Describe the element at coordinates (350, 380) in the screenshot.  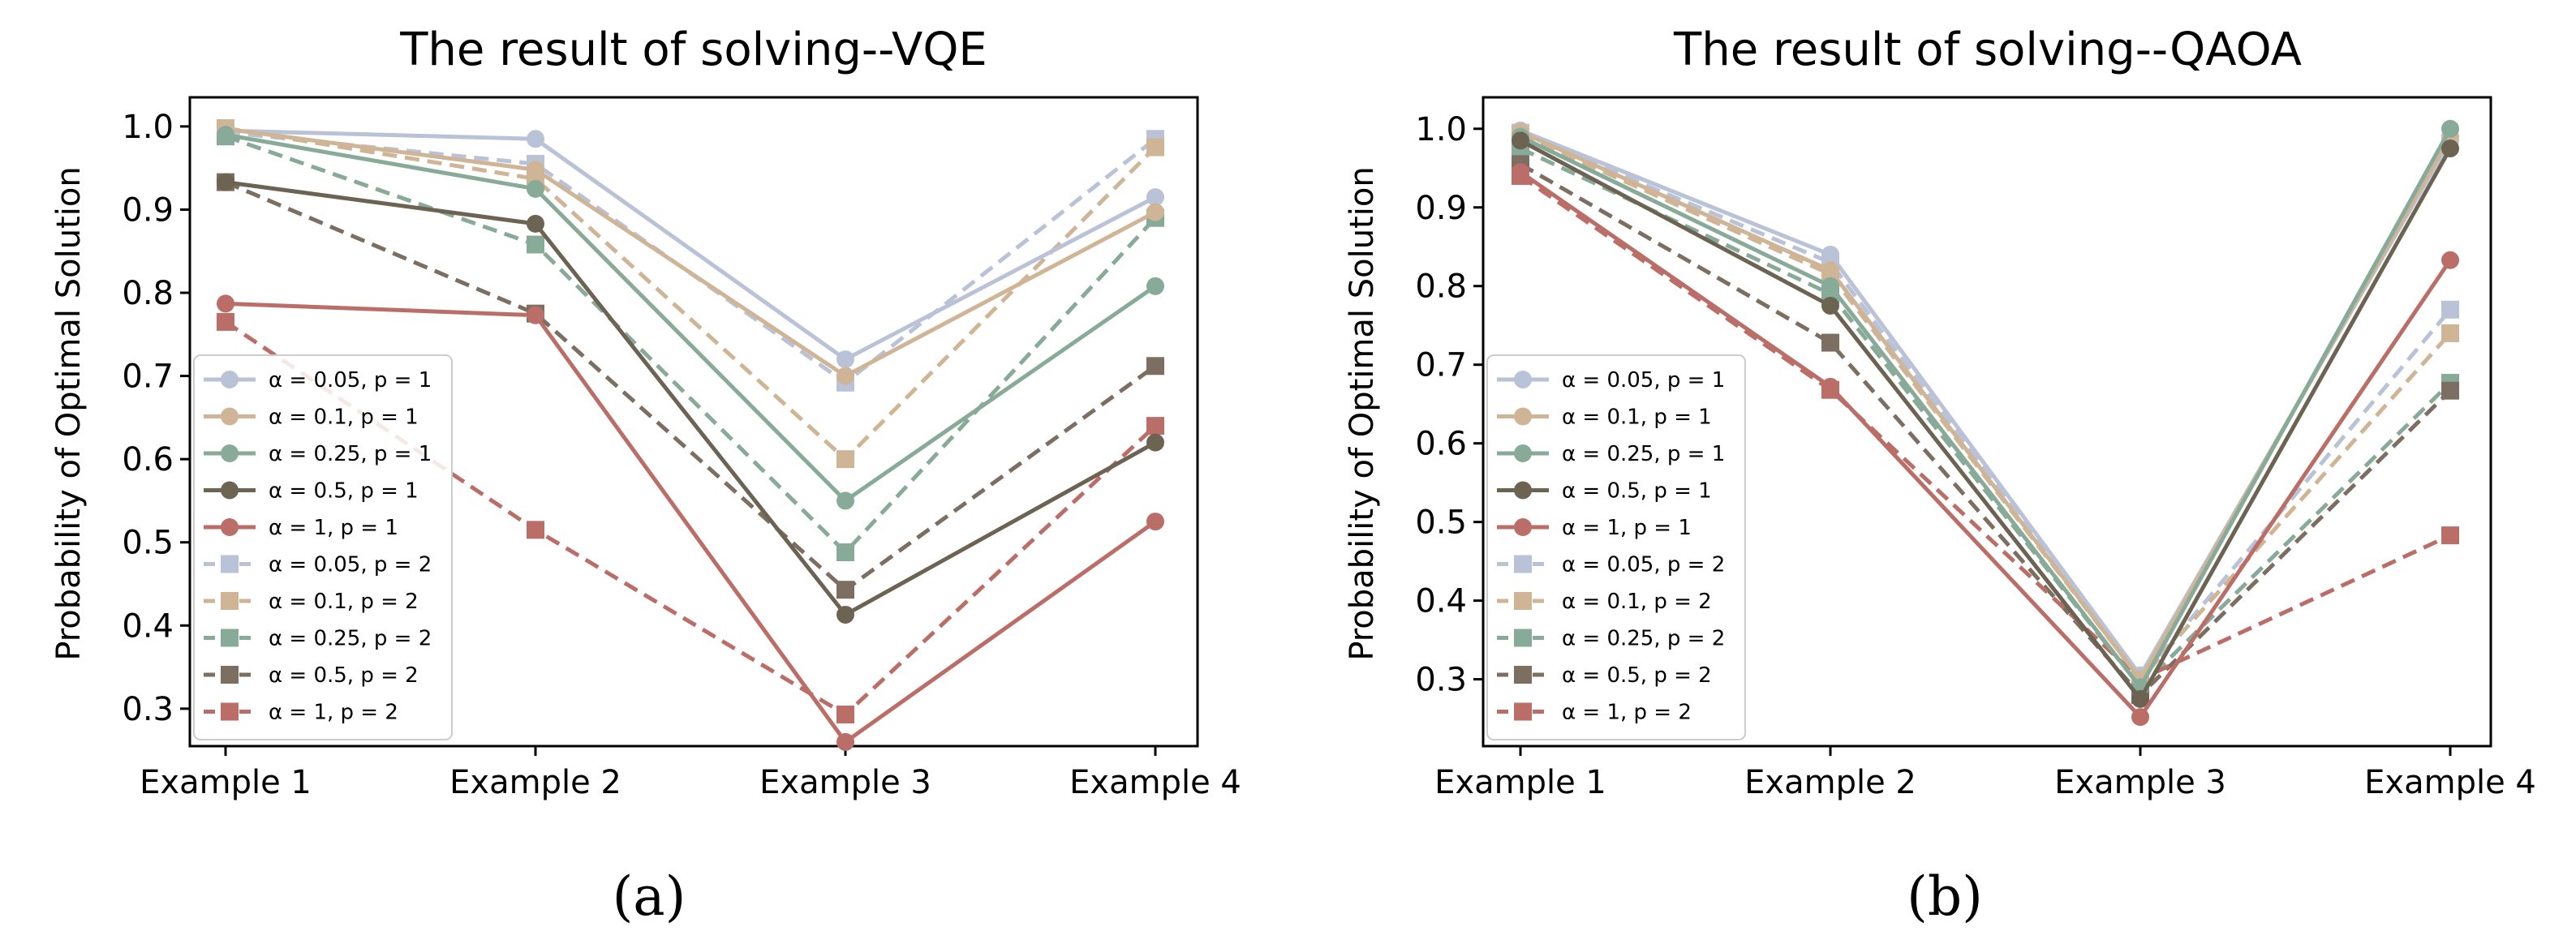
I see `legend-label: α = 0.05, p = 1` at that location.